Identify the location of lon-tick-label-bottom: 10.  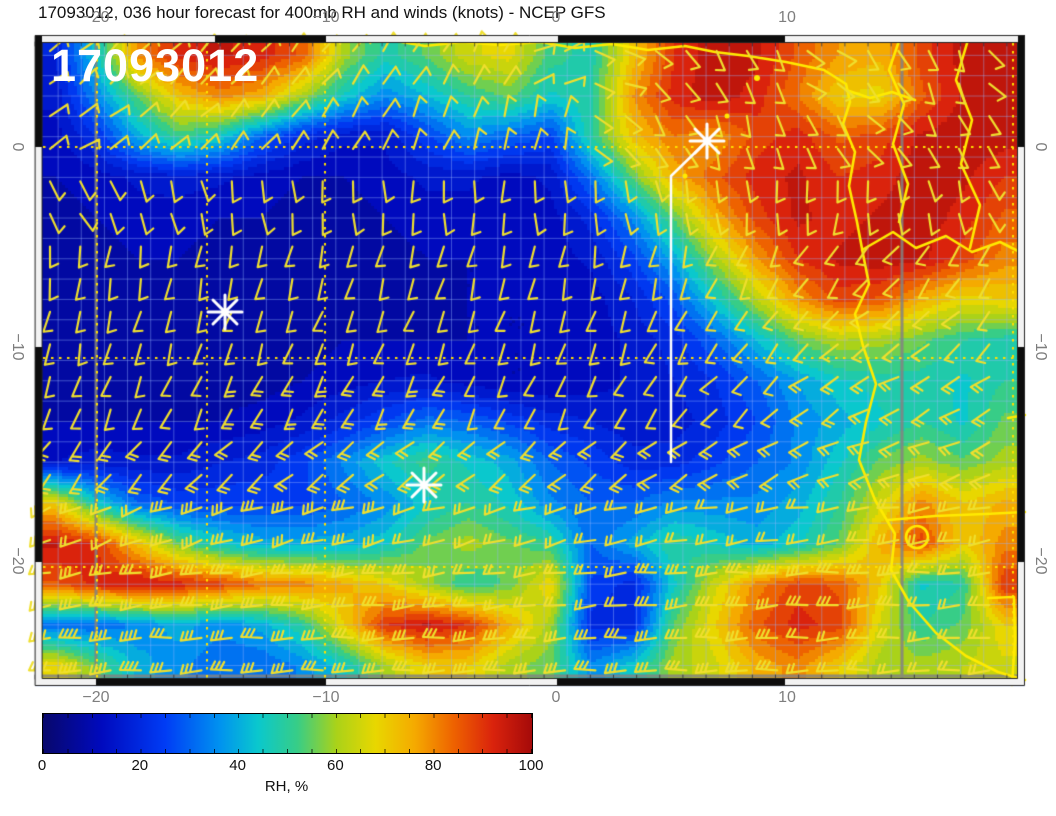
(787, 697).